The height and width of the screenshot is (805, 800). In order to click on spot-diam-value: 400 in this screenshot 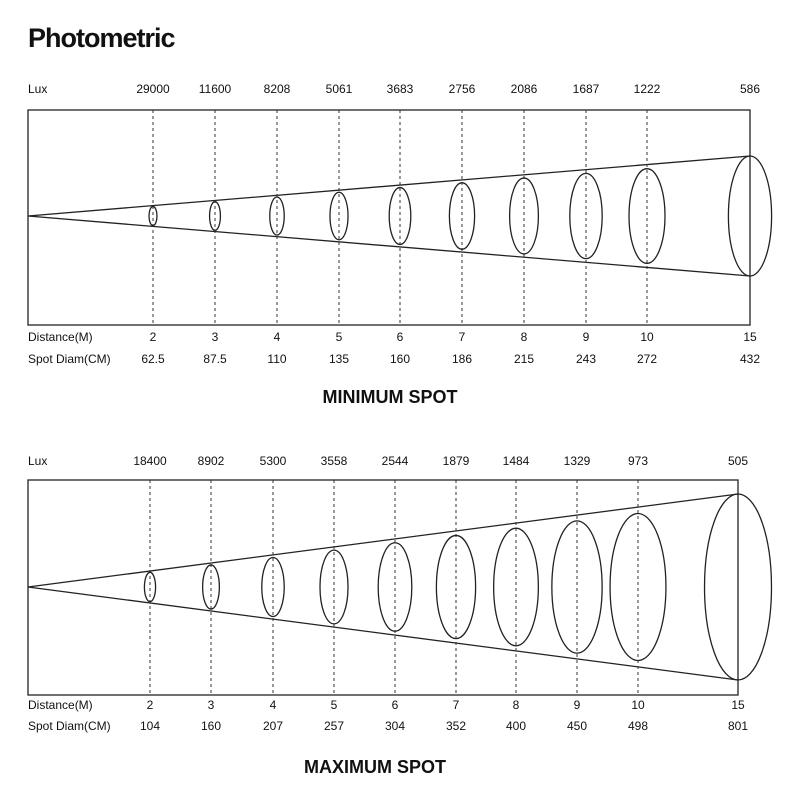, I will do `click(516, 726)`.